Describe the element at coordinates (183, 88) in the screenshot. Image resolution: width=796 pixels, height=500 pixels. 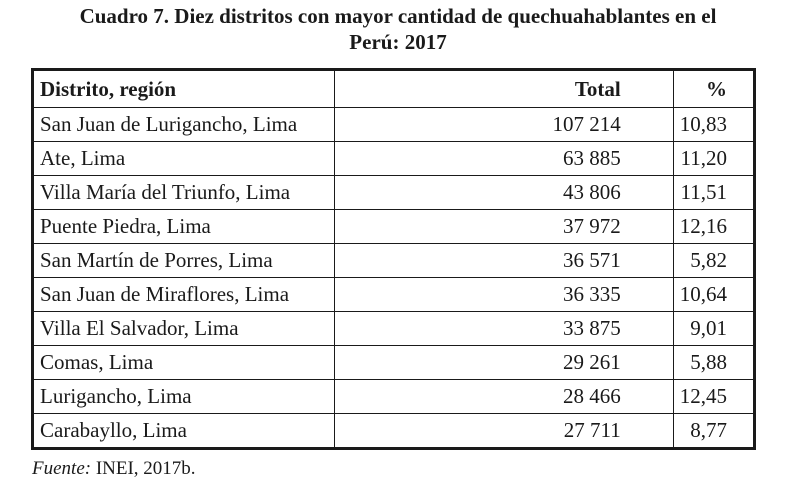
I see `column-header-district: Distrito, región` at that location.